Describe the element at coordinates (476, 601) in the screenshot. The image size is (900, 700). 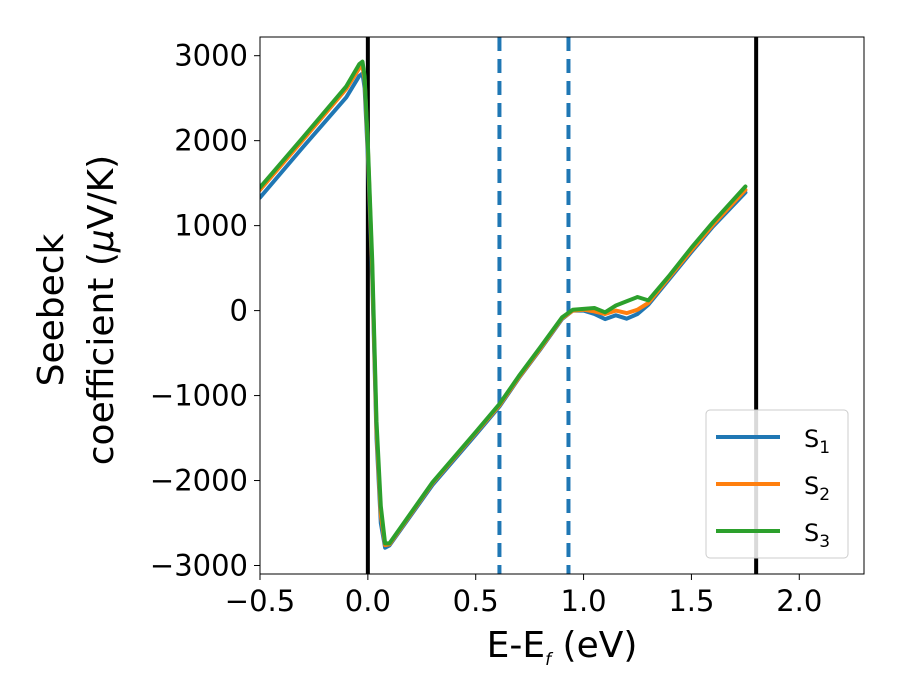
I see `x-tick-label: 0.5` at that location.